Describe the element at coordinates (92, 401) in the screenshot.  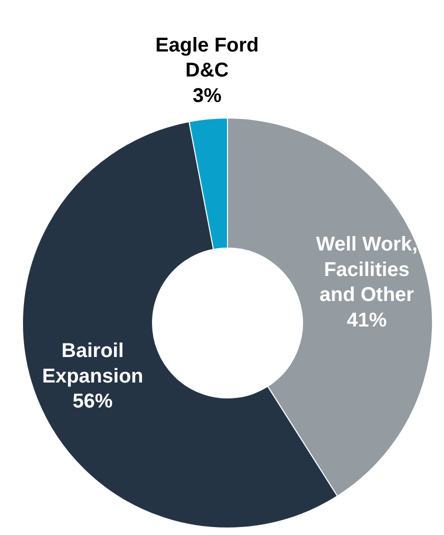
I see `data-label: 56%` at that location.